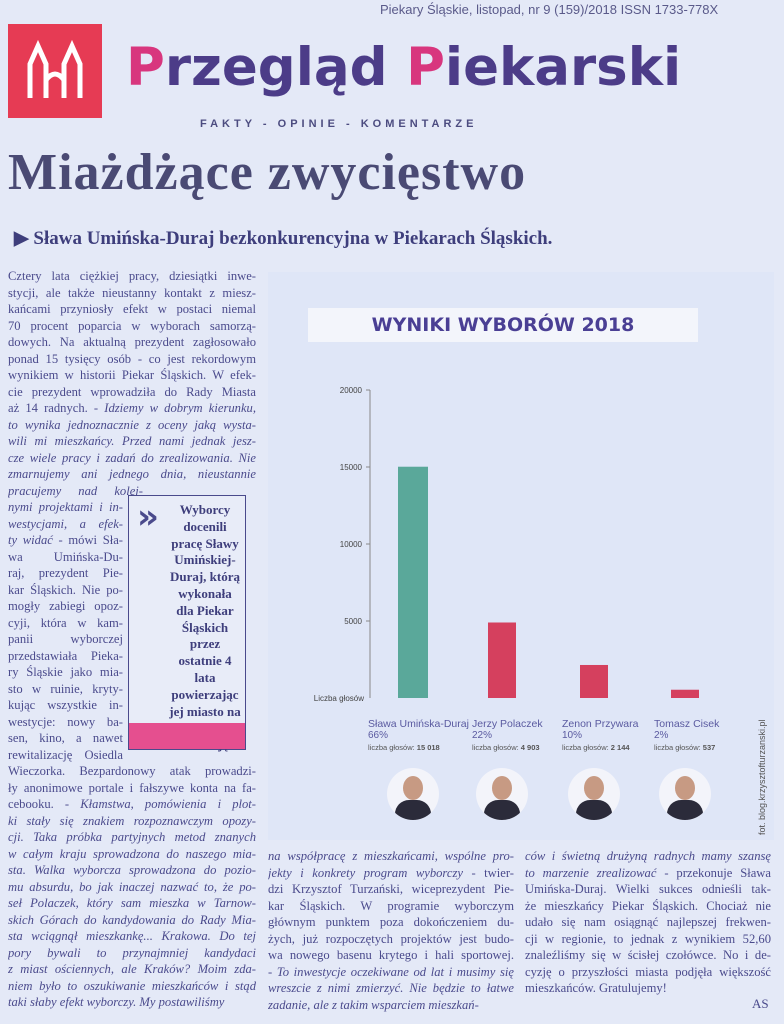 The height and width of the screenshot is (1024, 784). Describe the element at coordinates (132, 392) in the screenshot. I see `text-line: cie prezydent wprowadziła do Rady Miasta` at that location.